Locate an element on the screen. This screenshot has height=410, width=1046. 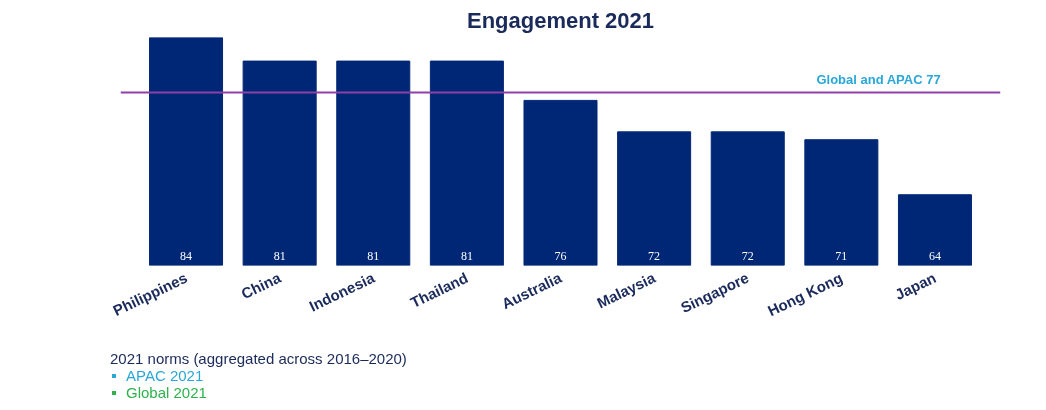
x-tick-label: China is located at coordinates (261, 285).